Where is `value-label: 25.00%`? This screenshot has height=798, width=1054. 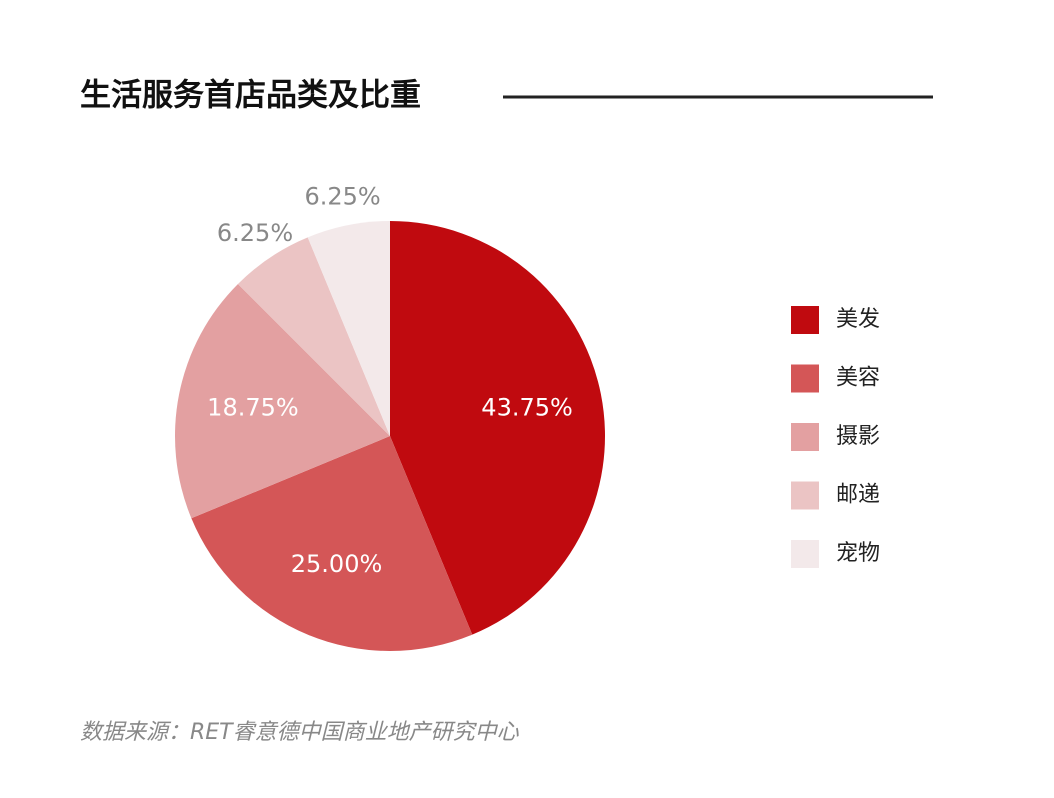 value-label: 25.00% is located at coordinates (337, 564).